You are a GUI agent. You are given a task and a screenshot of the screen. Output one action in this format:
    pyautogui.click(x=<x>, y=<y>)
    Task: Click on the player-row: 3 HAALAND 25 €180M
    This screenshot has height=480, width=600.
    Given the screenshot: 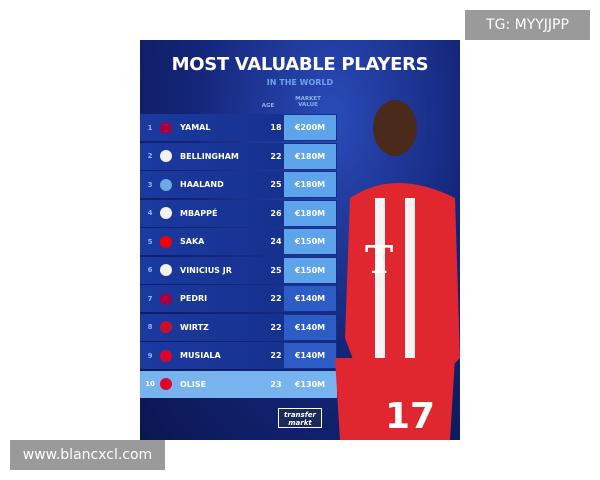 What is the action you would take?
    pyautogui.click(x=238, y=184)
    